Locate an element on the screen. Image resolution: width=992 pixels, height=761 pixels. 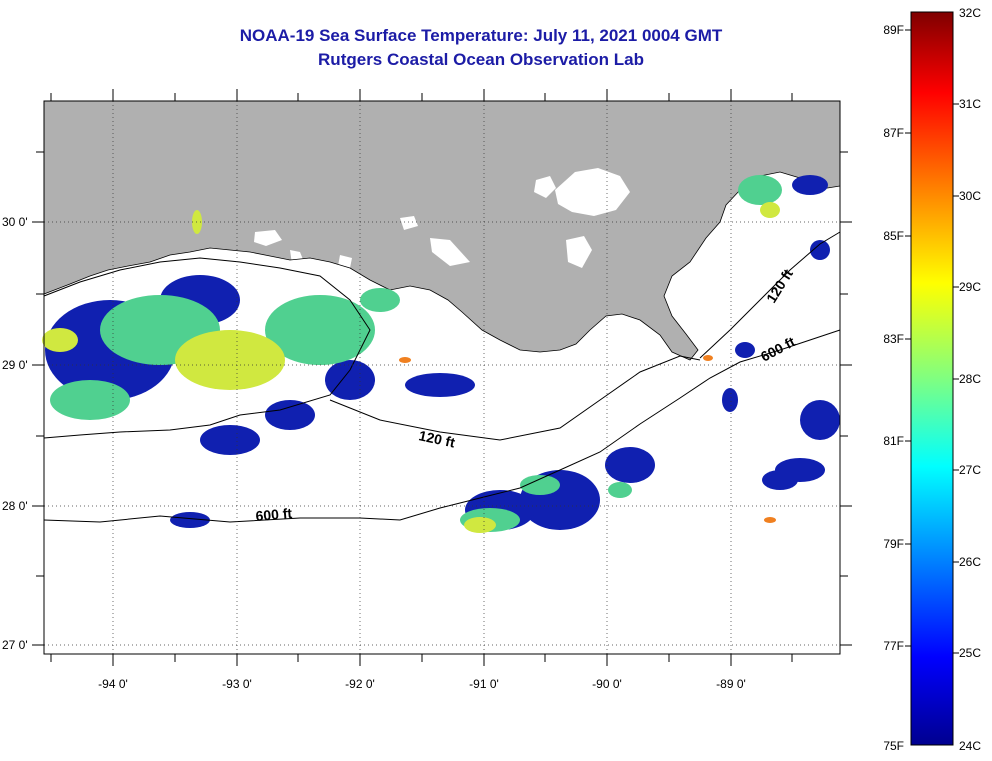
colorbar-label-c: 28C is located at coordinates (970, 379).